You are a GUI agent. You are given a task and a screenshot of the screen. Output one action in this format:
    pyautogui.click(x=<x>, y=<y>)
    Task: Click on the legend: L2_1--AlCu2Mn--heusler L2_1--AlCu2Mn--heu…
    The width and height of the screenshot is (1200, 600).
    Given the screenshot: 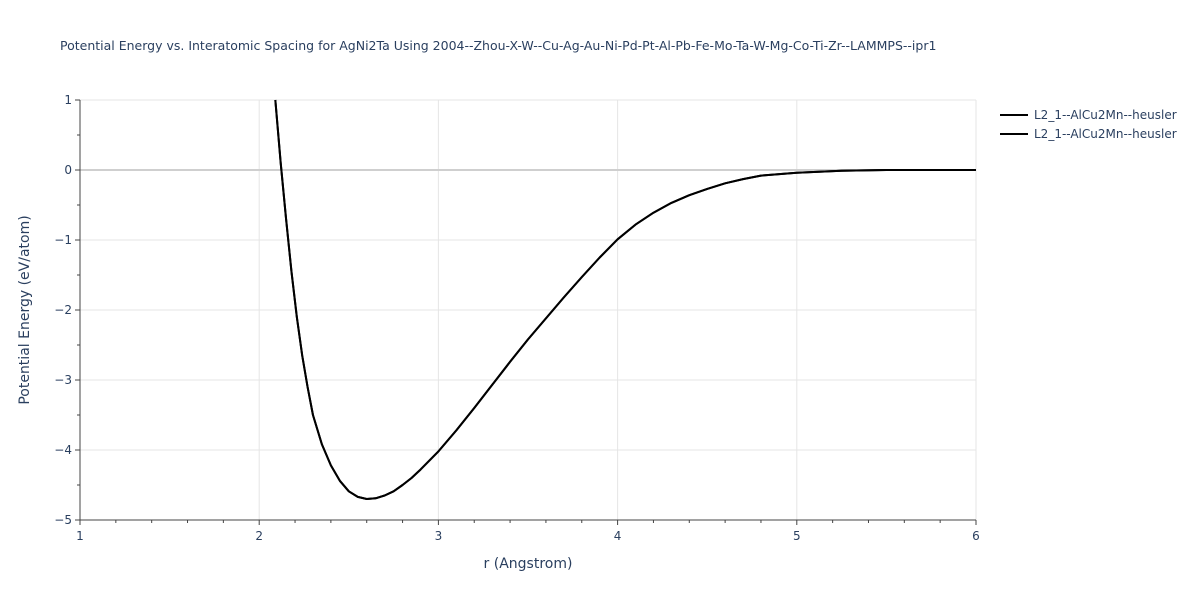 What is the action you would take?
    pyautogui.click(x=1088, y=124)
    